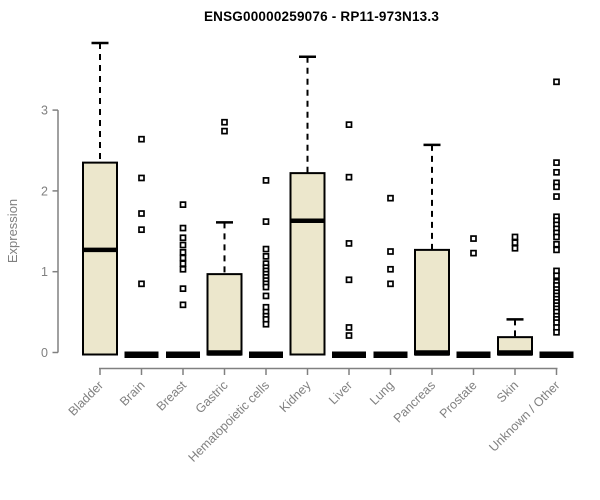  What do you see at coordinates (132, 393) in the screenshot?
I see `x-tick-label: Brain` at bounding box center [132, 393].